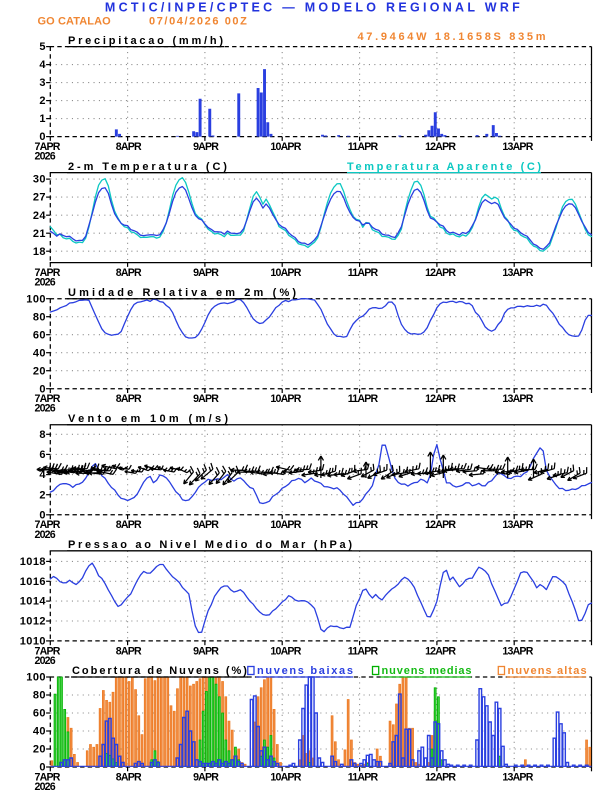  Describe the element at coordinates (42, 47) in the screenshot. I see `svg-text: 5` at that location.